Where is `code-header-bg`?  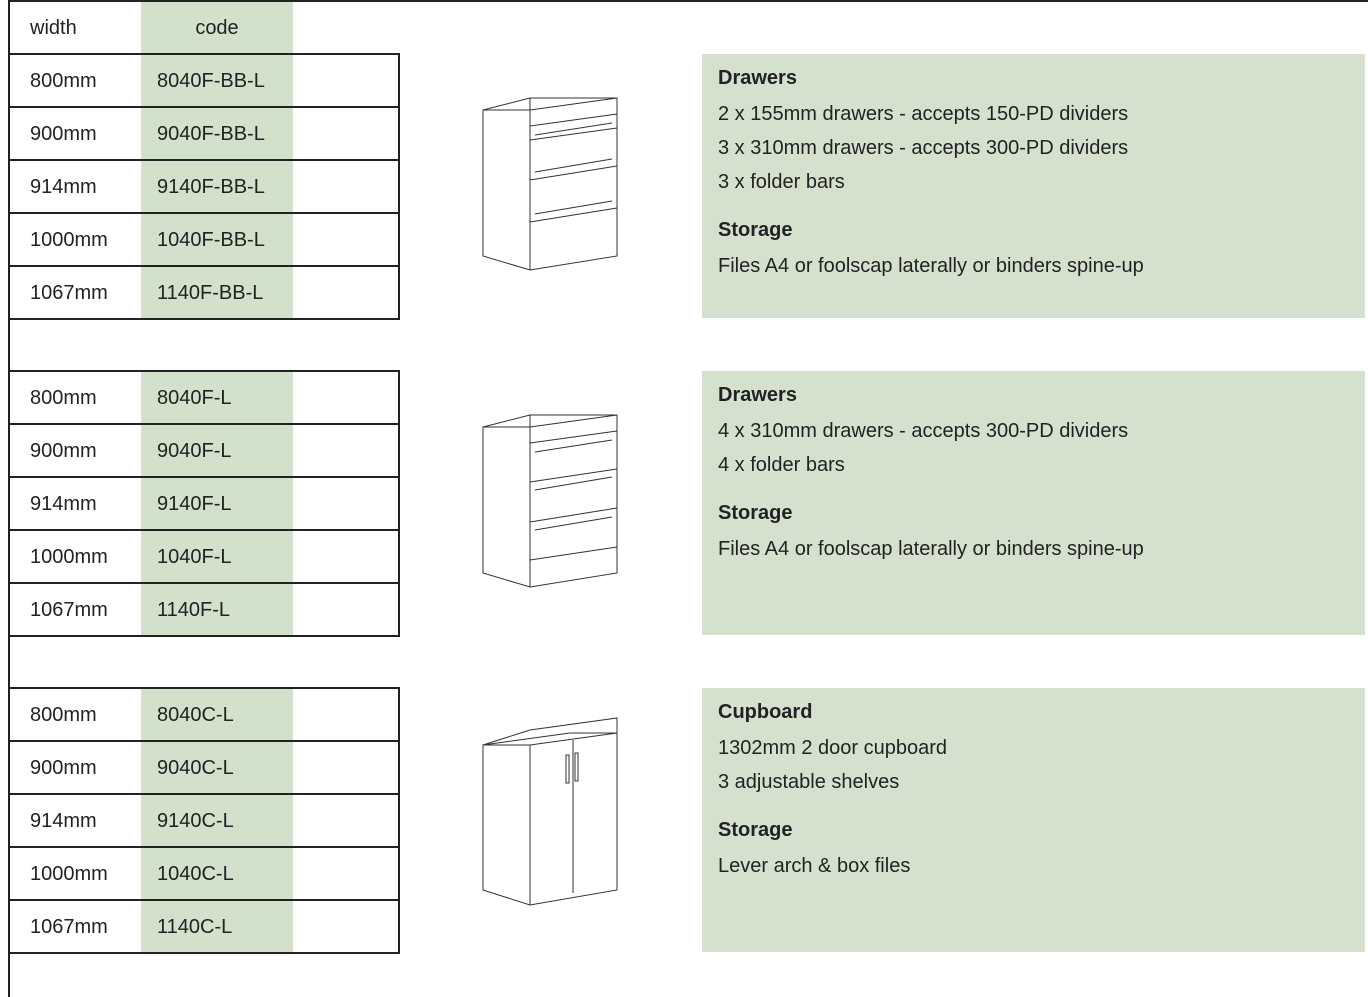 code-header-bg is located at coordinates (217, 27).